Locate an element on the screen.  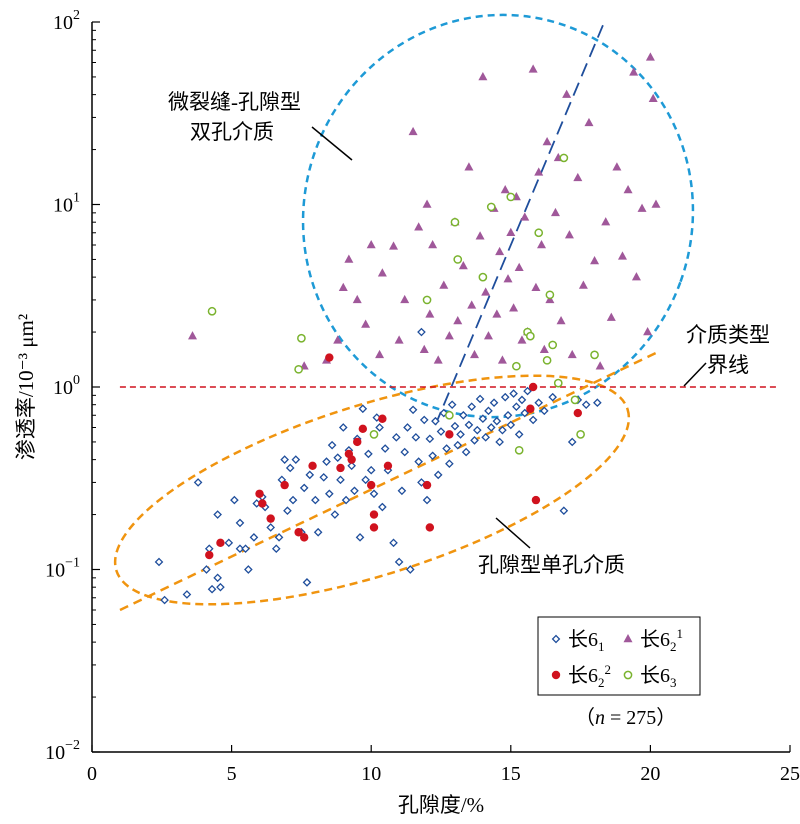
annotation-boundary-line1: 介质类型 is located at coordinates (728, 335).